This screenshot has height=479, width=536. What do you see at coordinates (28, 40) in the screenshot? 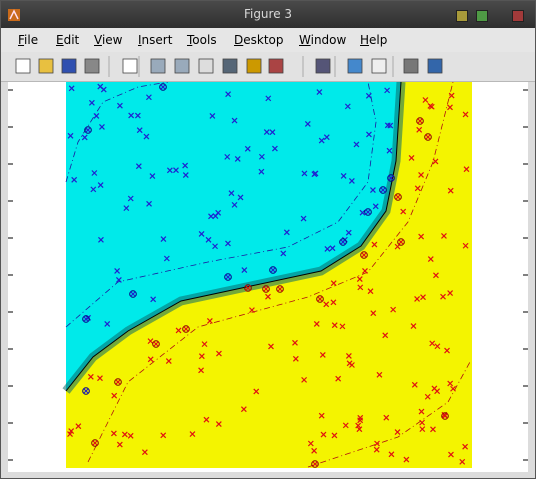
I see `menu-item: File` at bounding box center [28, 40].